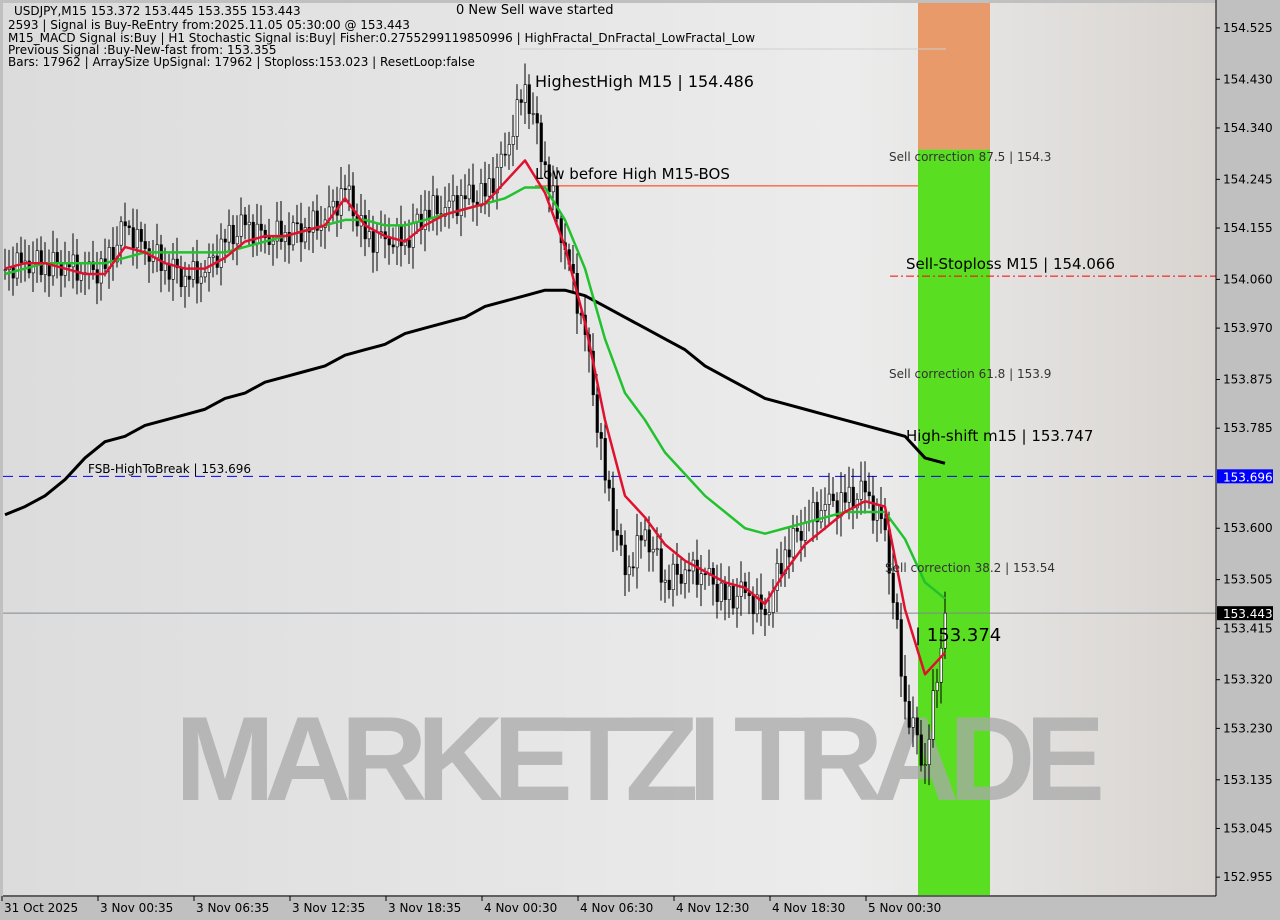 This screenshot has width=1280, height=920. I want to click on sell-stoploss-label: Sell-Stoploss M15 | 154.066, so click(1010, 264).